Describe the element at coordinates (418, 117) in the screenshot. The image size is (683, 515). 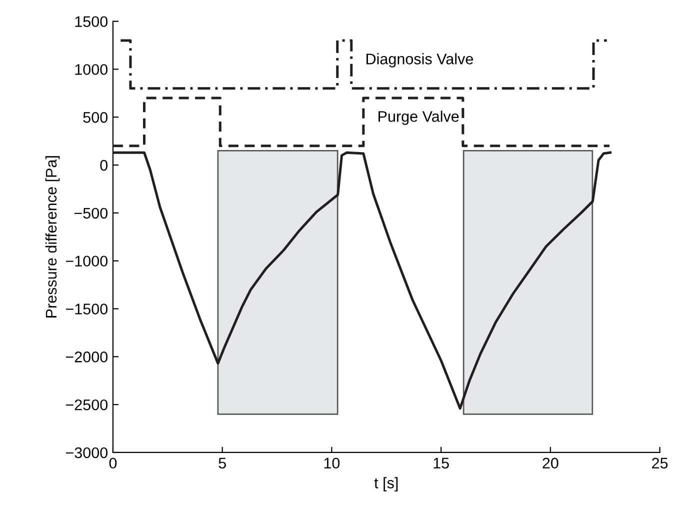
I see `series-label: Purge Valve` at that location.